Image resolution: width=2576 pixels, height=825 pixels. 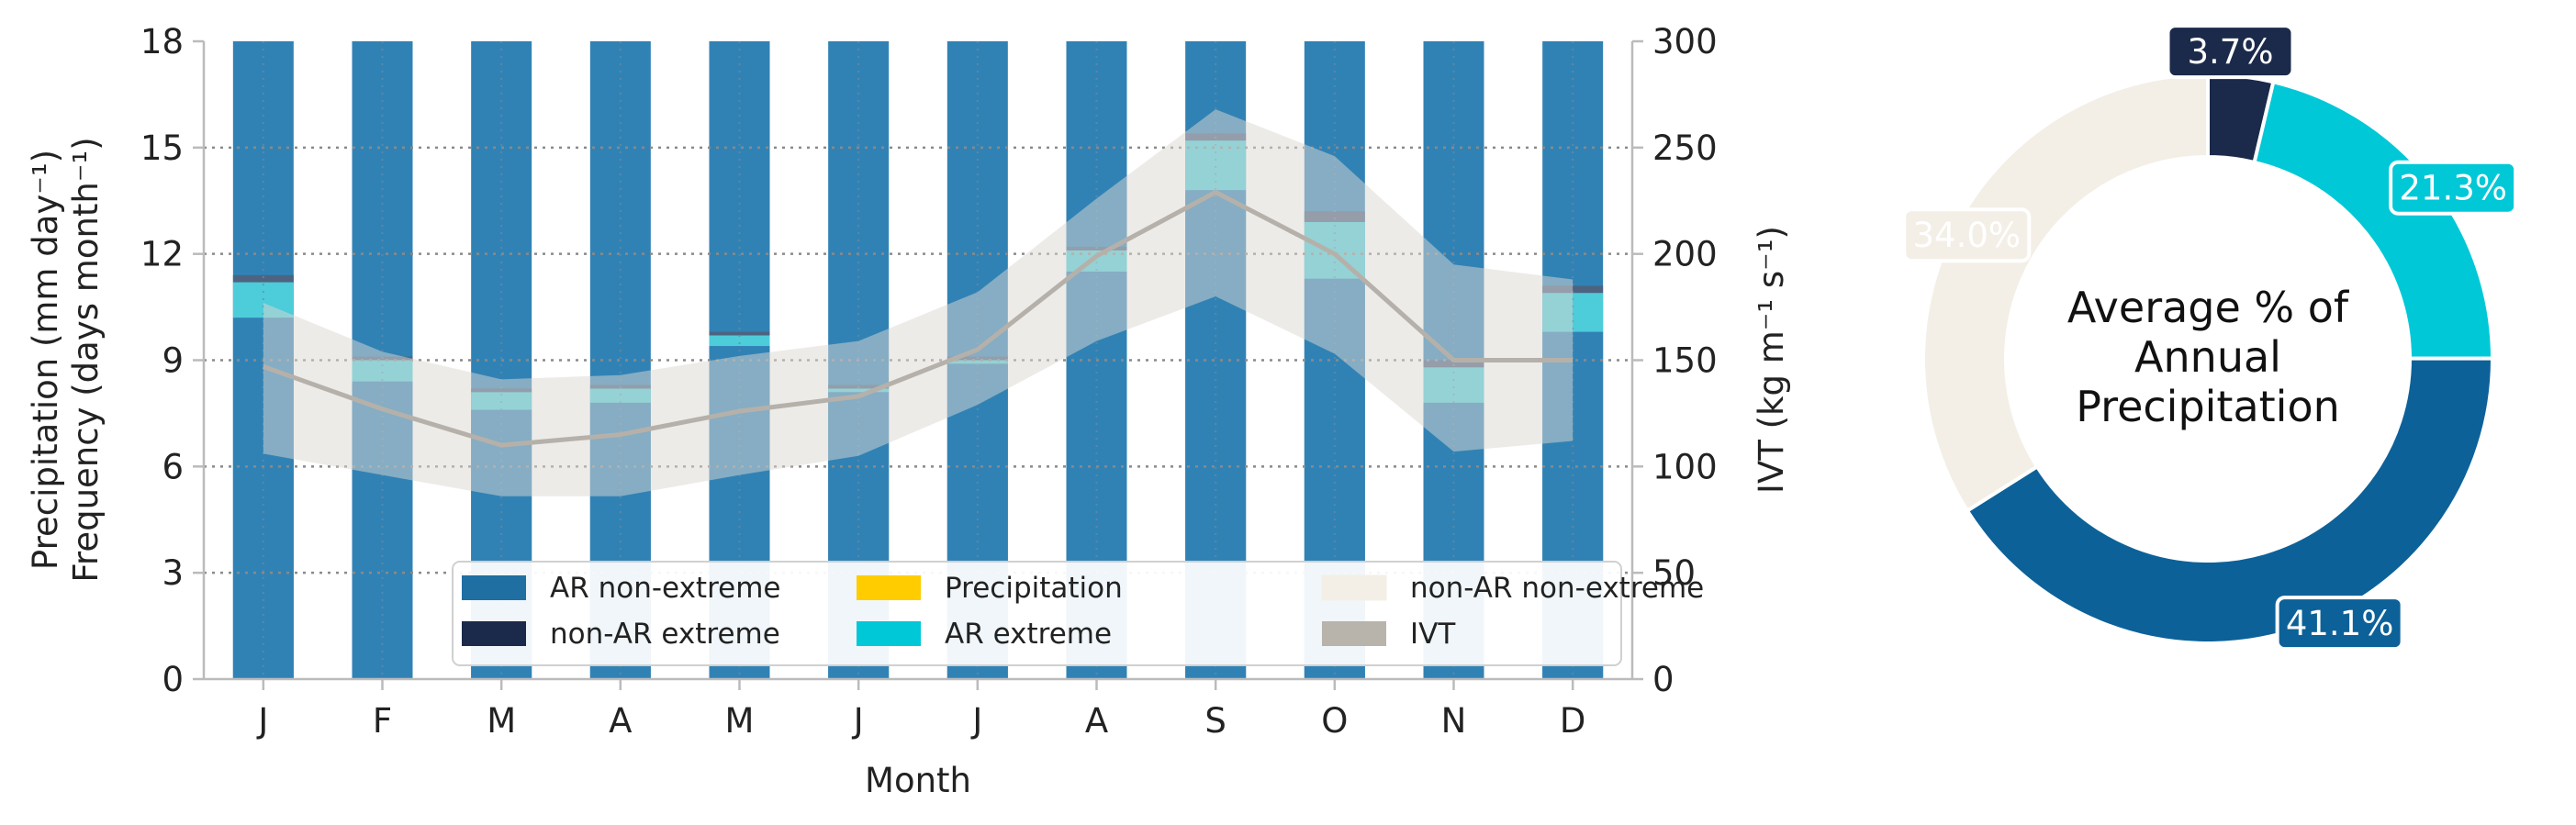 I want to click on y-tick-label: 12, so click(x=162, y=254).